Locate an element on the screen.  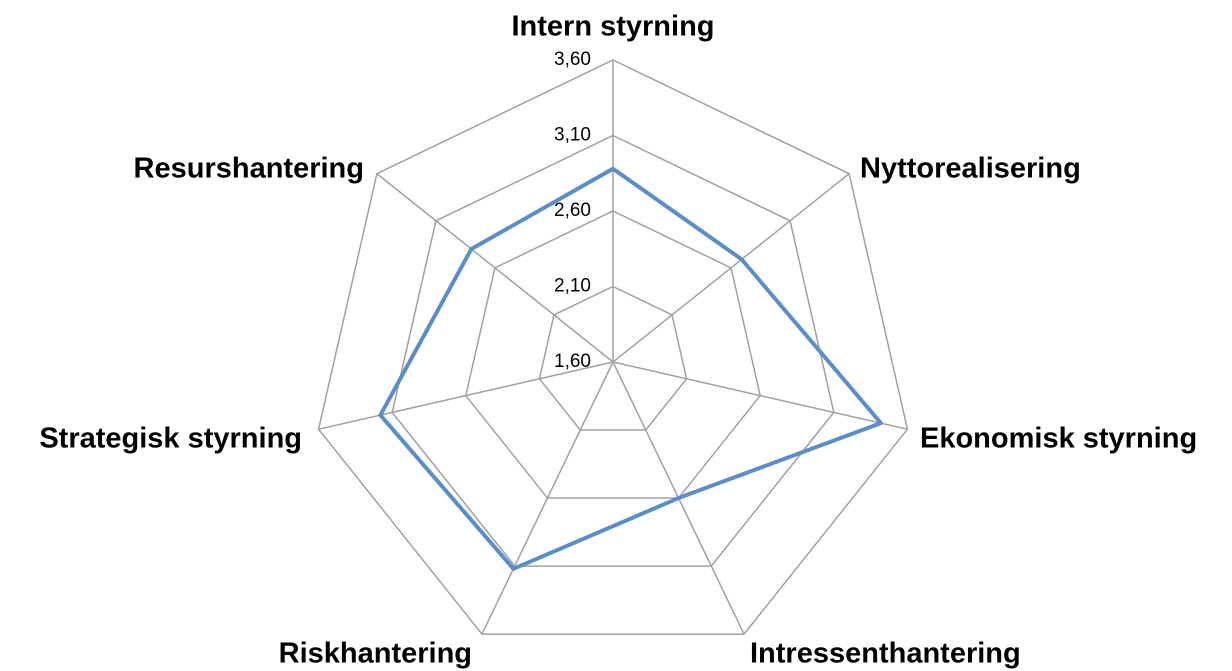
tick-label: 1,60 is located at coordinates (572, 361).